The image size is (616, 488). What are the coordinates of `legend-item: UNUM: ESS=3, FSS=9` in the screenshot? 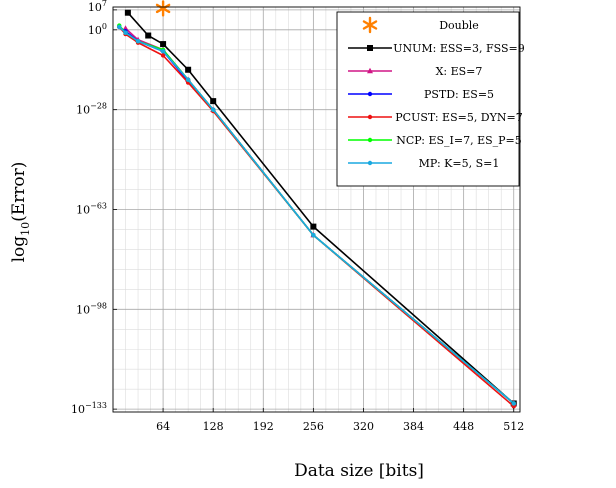 It's located at (436, 48).